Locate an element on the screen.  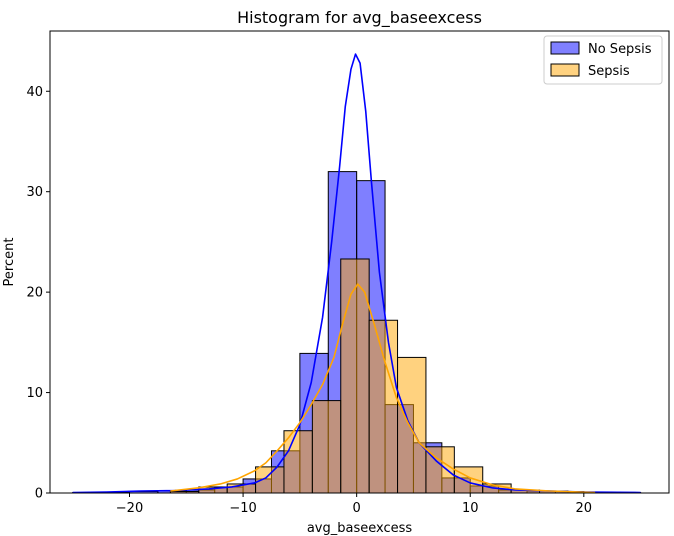
y-axis: 0 10 20 30 40 is located at coordinates (38, 293).